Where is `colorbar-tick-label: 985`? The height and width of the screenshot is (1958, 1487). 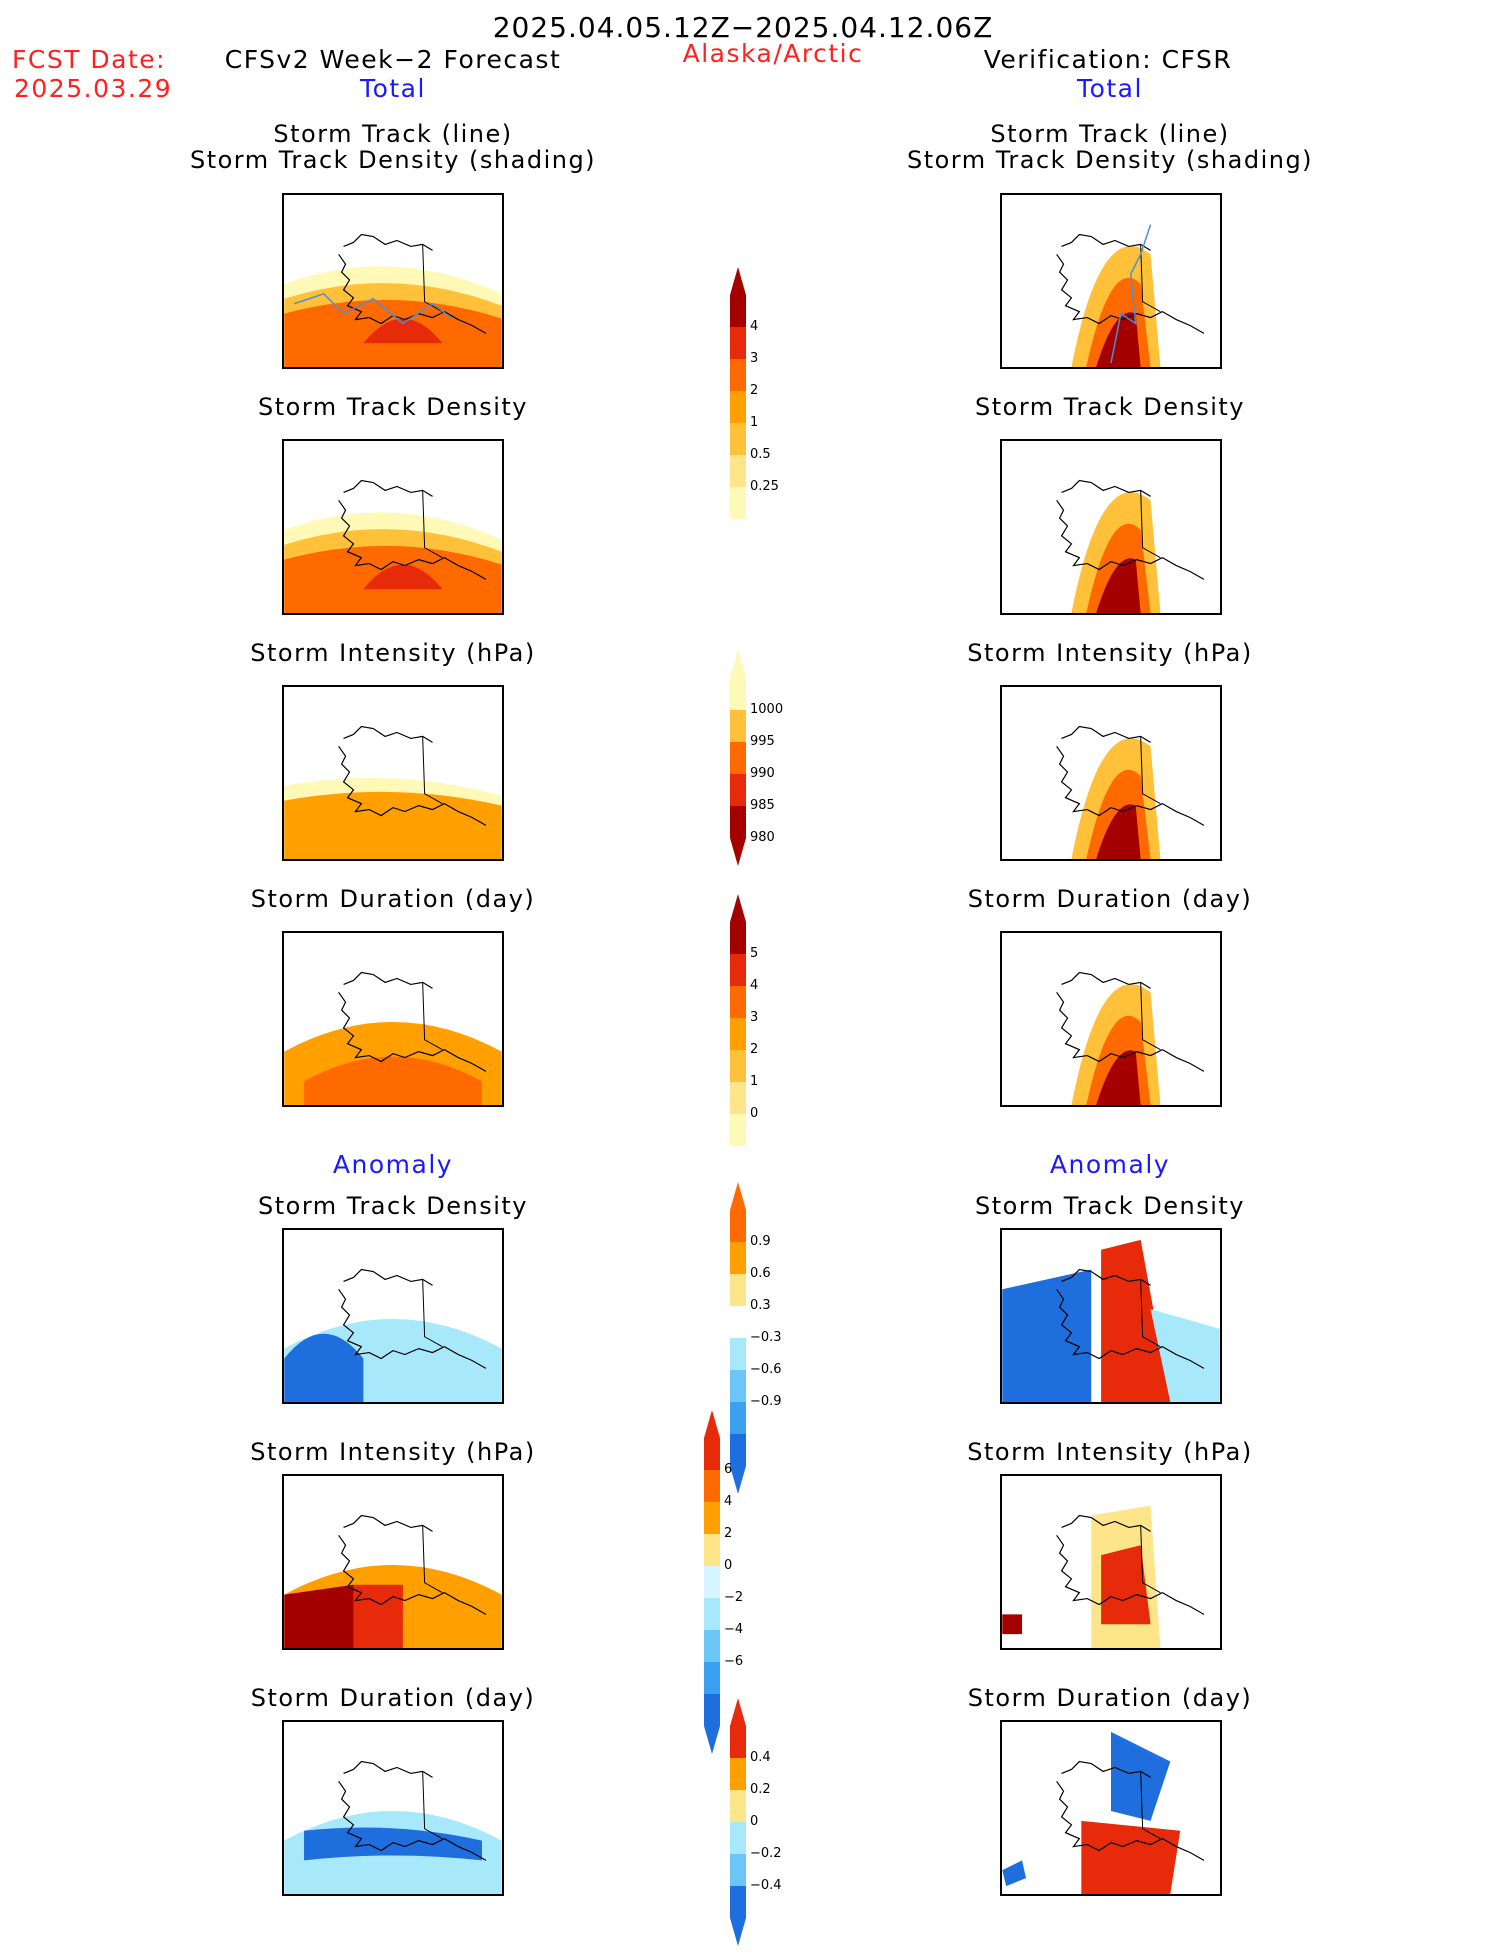 colorbar-tick-label: 985 is located at coordinates (762, 805).